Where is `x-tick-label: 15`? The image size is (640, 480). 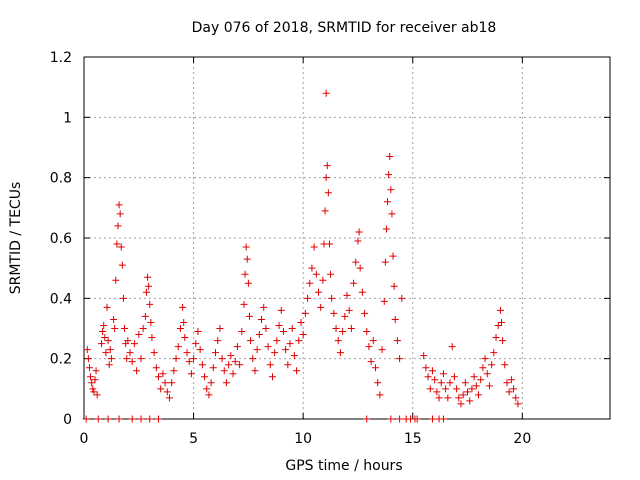 x-tick-label: 15 is located at coordinates (413, 439).